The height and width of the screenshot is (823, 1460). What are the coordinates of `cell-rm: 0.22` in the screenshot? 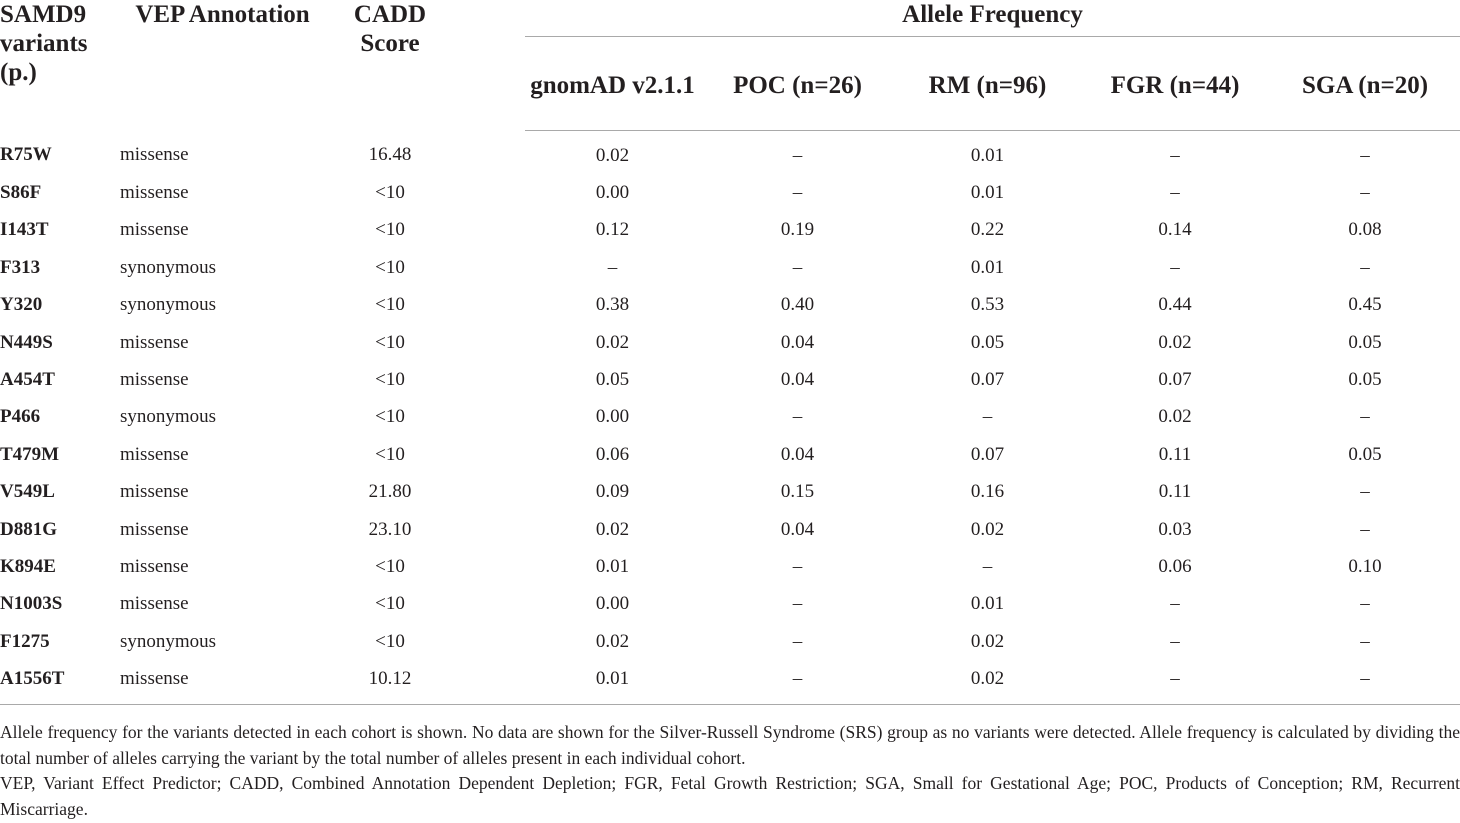 It's located at (987, 230).